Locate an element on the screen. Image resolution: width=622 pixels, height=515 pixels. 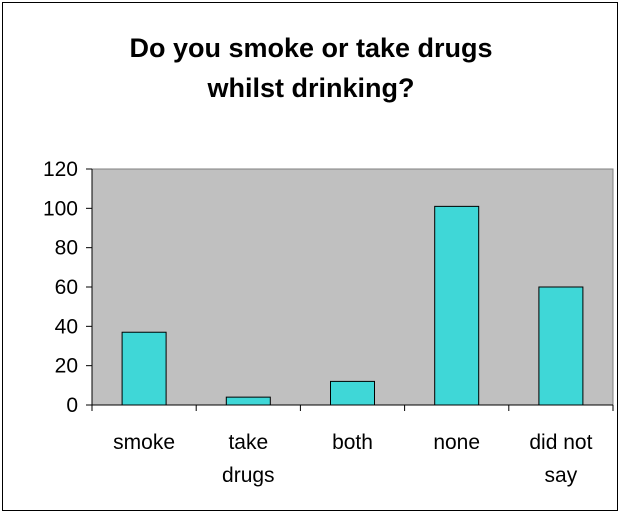
y-axis-ticks: 0 20 40 60 80 100 120 is located at coordinates (67, 287).